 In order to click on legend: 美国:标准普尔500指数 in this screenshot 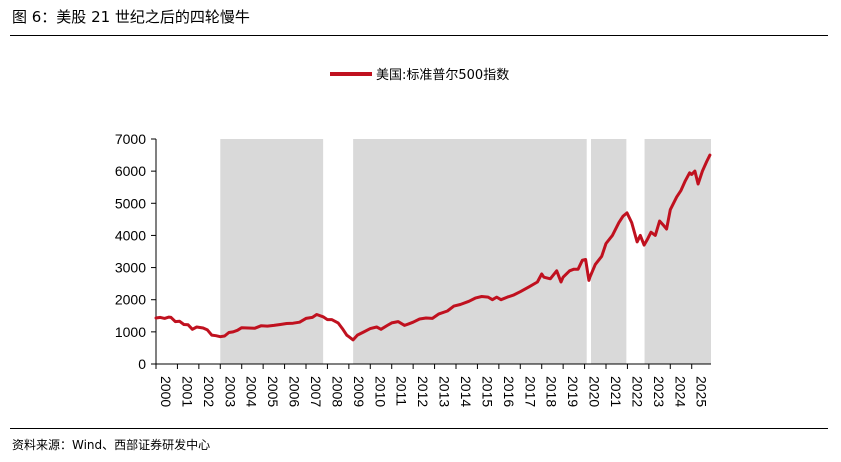, I will do `click(419, 75)`.